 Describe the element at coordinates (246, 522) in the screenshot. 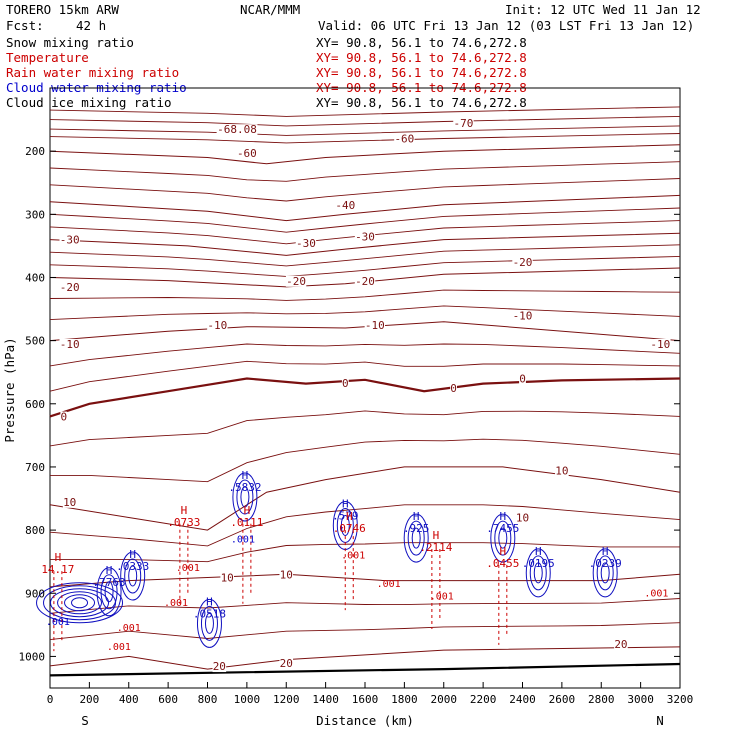

I see `rain-water-max-value: .0111` at that location.